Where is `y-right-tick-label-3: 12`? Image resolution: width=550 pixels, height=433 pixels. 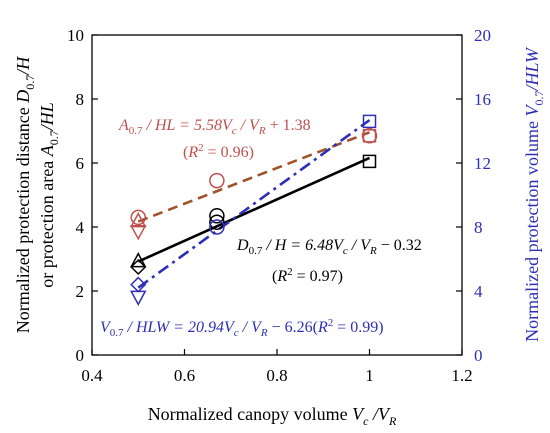 y-right-tick-label-3: 12 is located at coordinates (482, 163).